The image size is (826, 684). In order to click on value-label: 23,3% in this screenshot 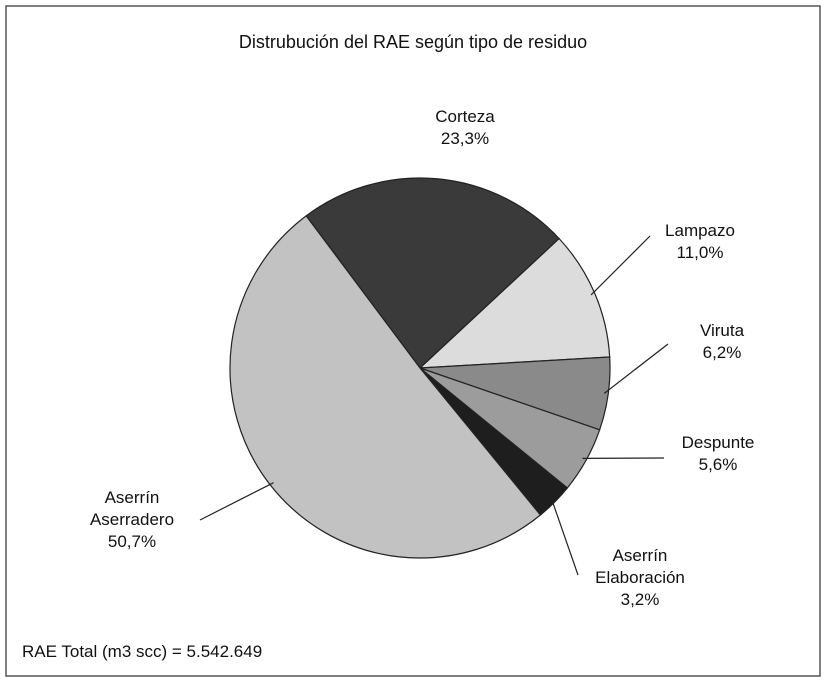, I will do `click(465, 138)`.